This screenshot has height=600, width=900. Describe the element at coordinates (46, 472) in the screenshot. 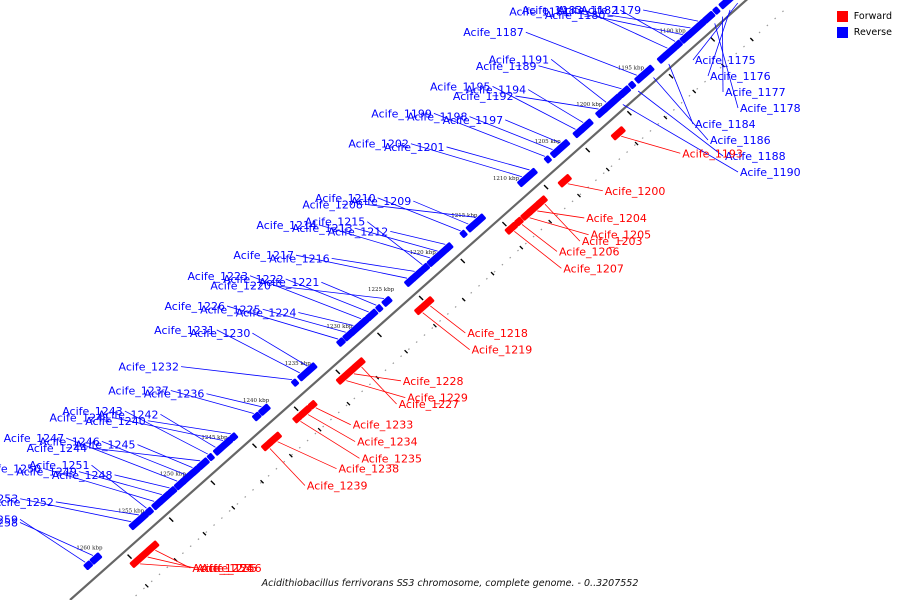

I see `reverse-gene-label: Acife_1249` at that location.